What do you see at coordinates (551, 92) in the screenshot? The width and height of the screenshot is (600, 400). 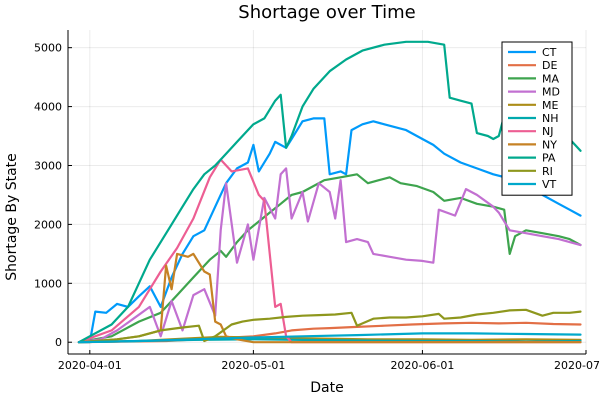 I see `legend-label-md: MD` at bounding box center [551, 92].